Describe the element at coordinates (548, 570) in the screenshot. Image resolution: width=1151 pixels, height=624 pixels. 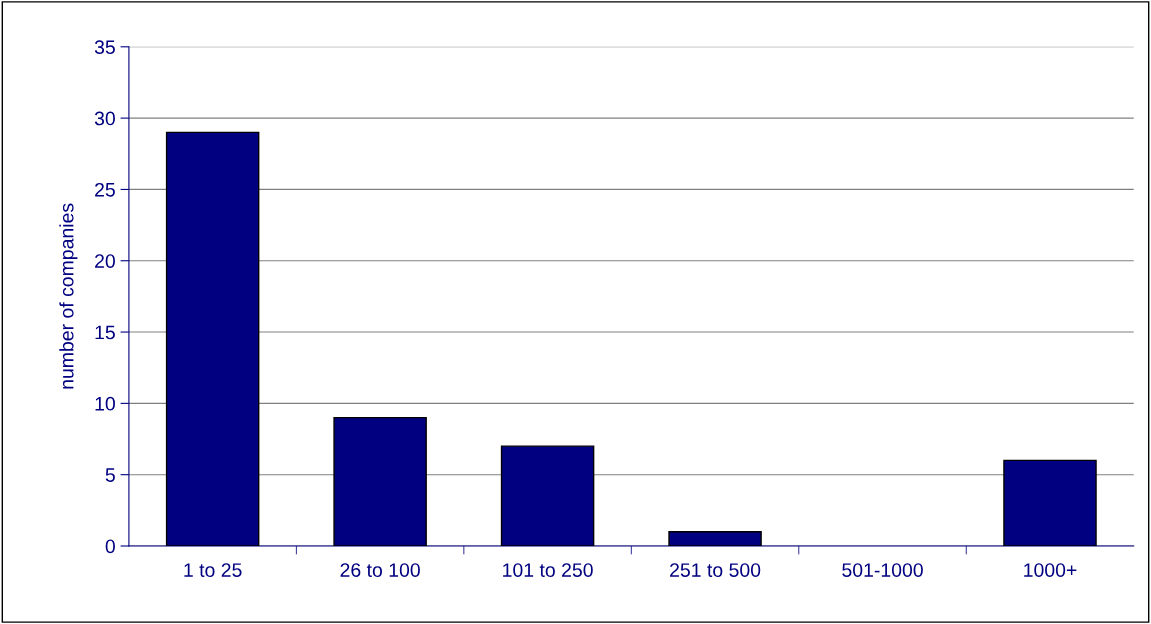
I see `x-tick-label: 101 to 250` at that location.